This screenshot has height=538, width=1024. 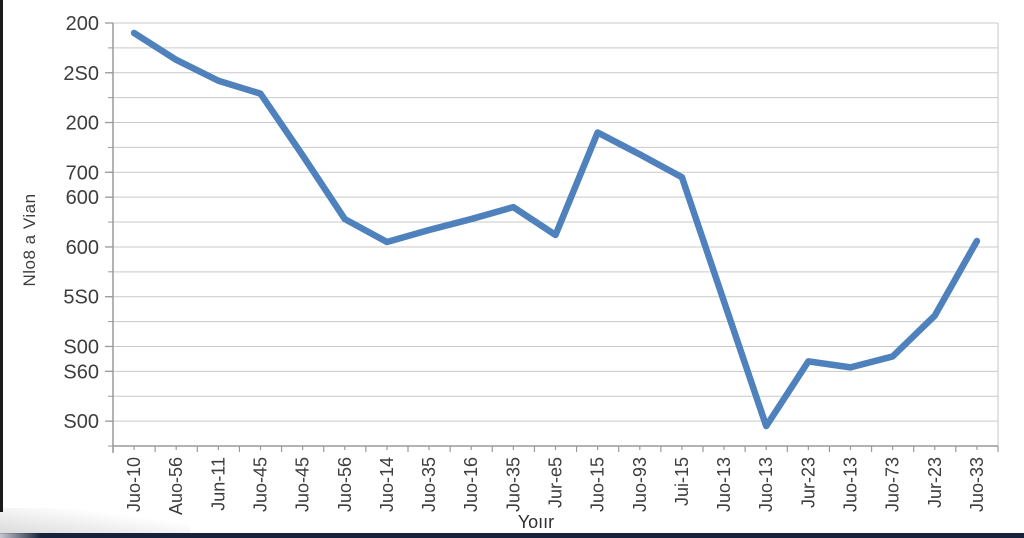 I want to click on y-tick-label: S60, so click(x=81, y=372).